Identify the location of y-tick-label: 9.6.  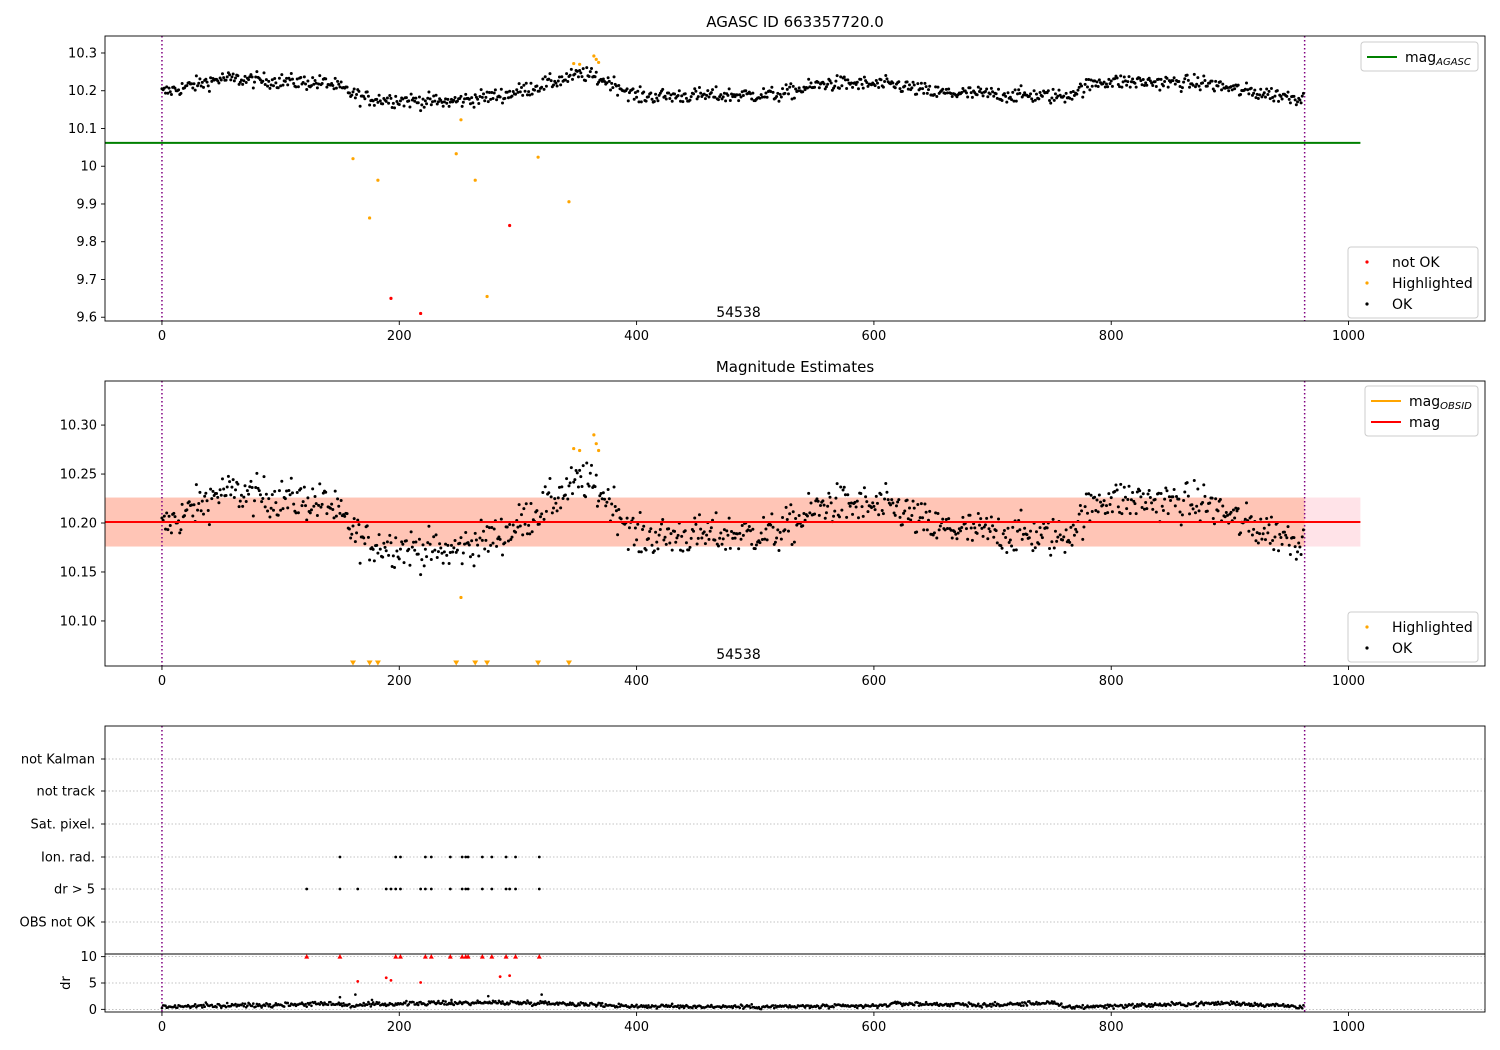
(86, 318).